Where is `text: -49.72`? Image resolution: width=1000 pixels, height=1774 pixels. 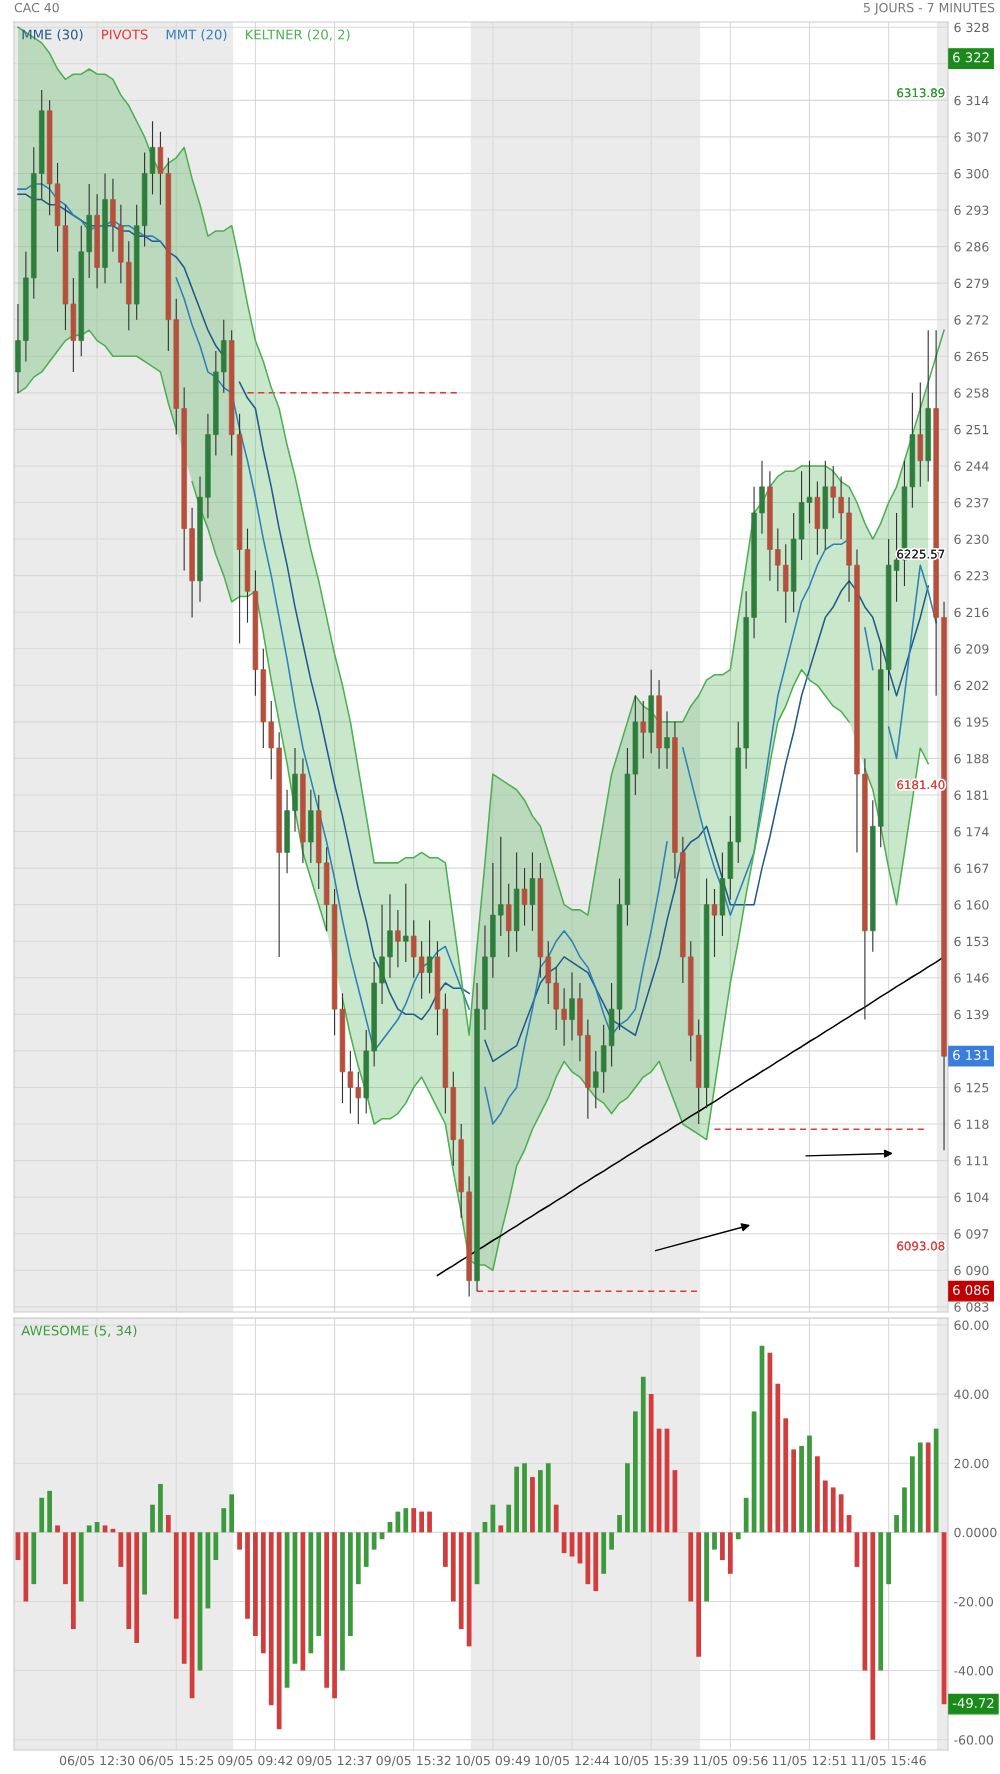 text: -49.72 is located at coordinates (973, 1703).